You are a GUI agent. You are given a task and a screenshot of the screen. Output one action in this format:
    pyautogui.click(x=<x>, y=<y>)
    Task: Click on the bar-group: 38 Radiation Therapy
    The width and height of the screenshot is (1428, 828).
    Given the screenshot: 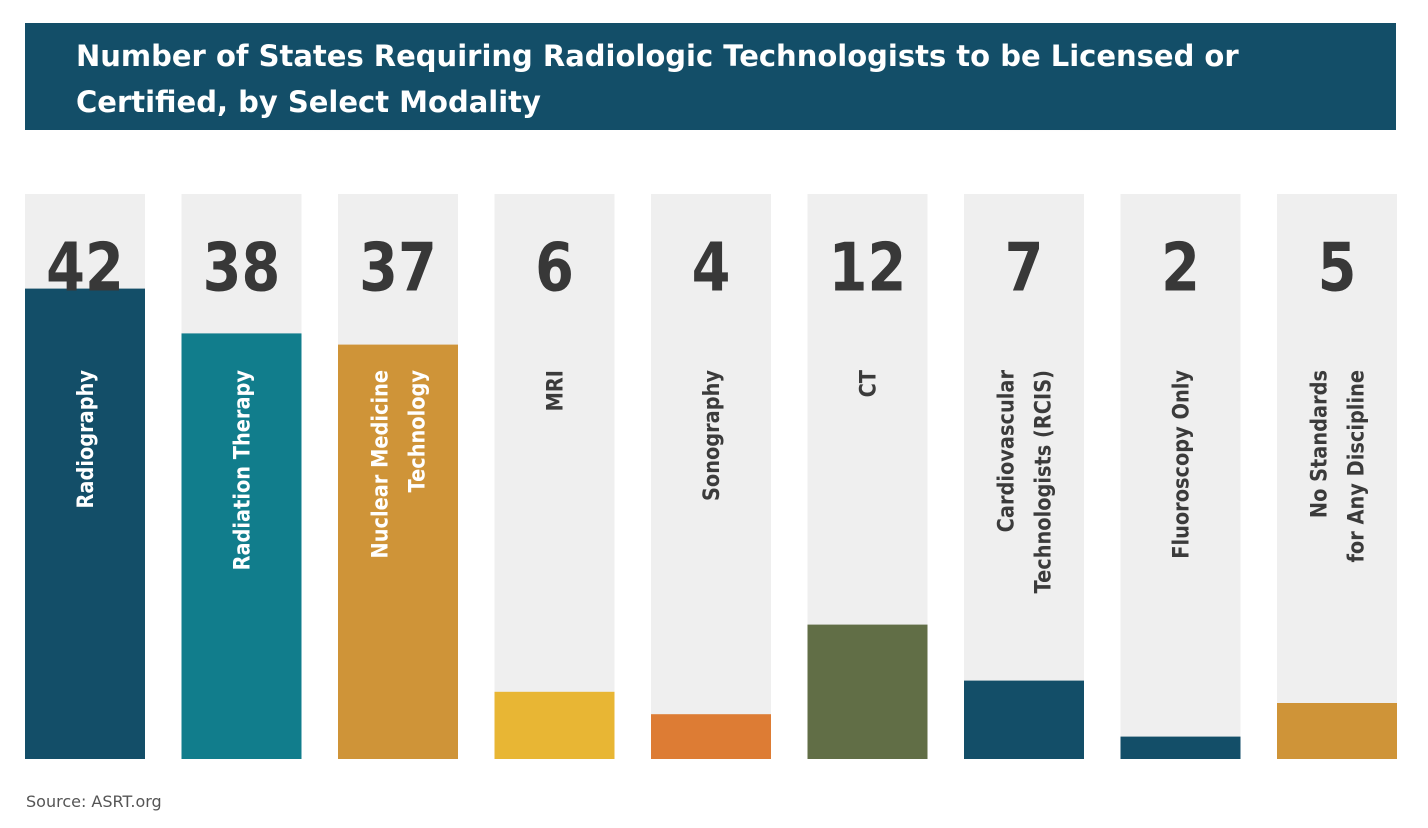 What is the action you would take?
    pyautogui.click(x=241, y=476)
    